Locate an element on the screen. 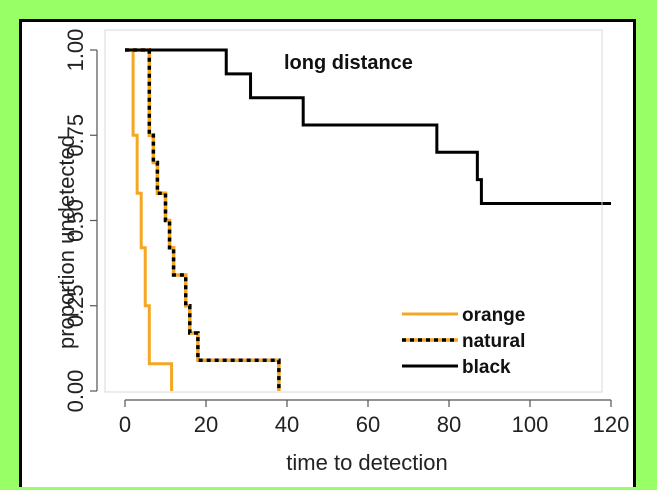  legend-natural-label: natural is located at coordinates (493, 341).